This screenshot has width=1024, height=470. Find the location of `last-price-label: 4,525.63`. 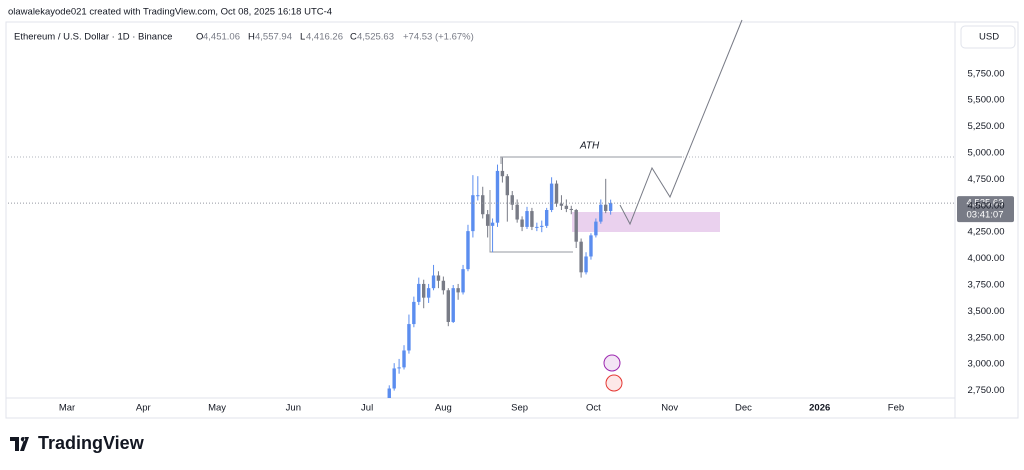

last-price-label: 4,525.63 is located at coordinates (985, 203).